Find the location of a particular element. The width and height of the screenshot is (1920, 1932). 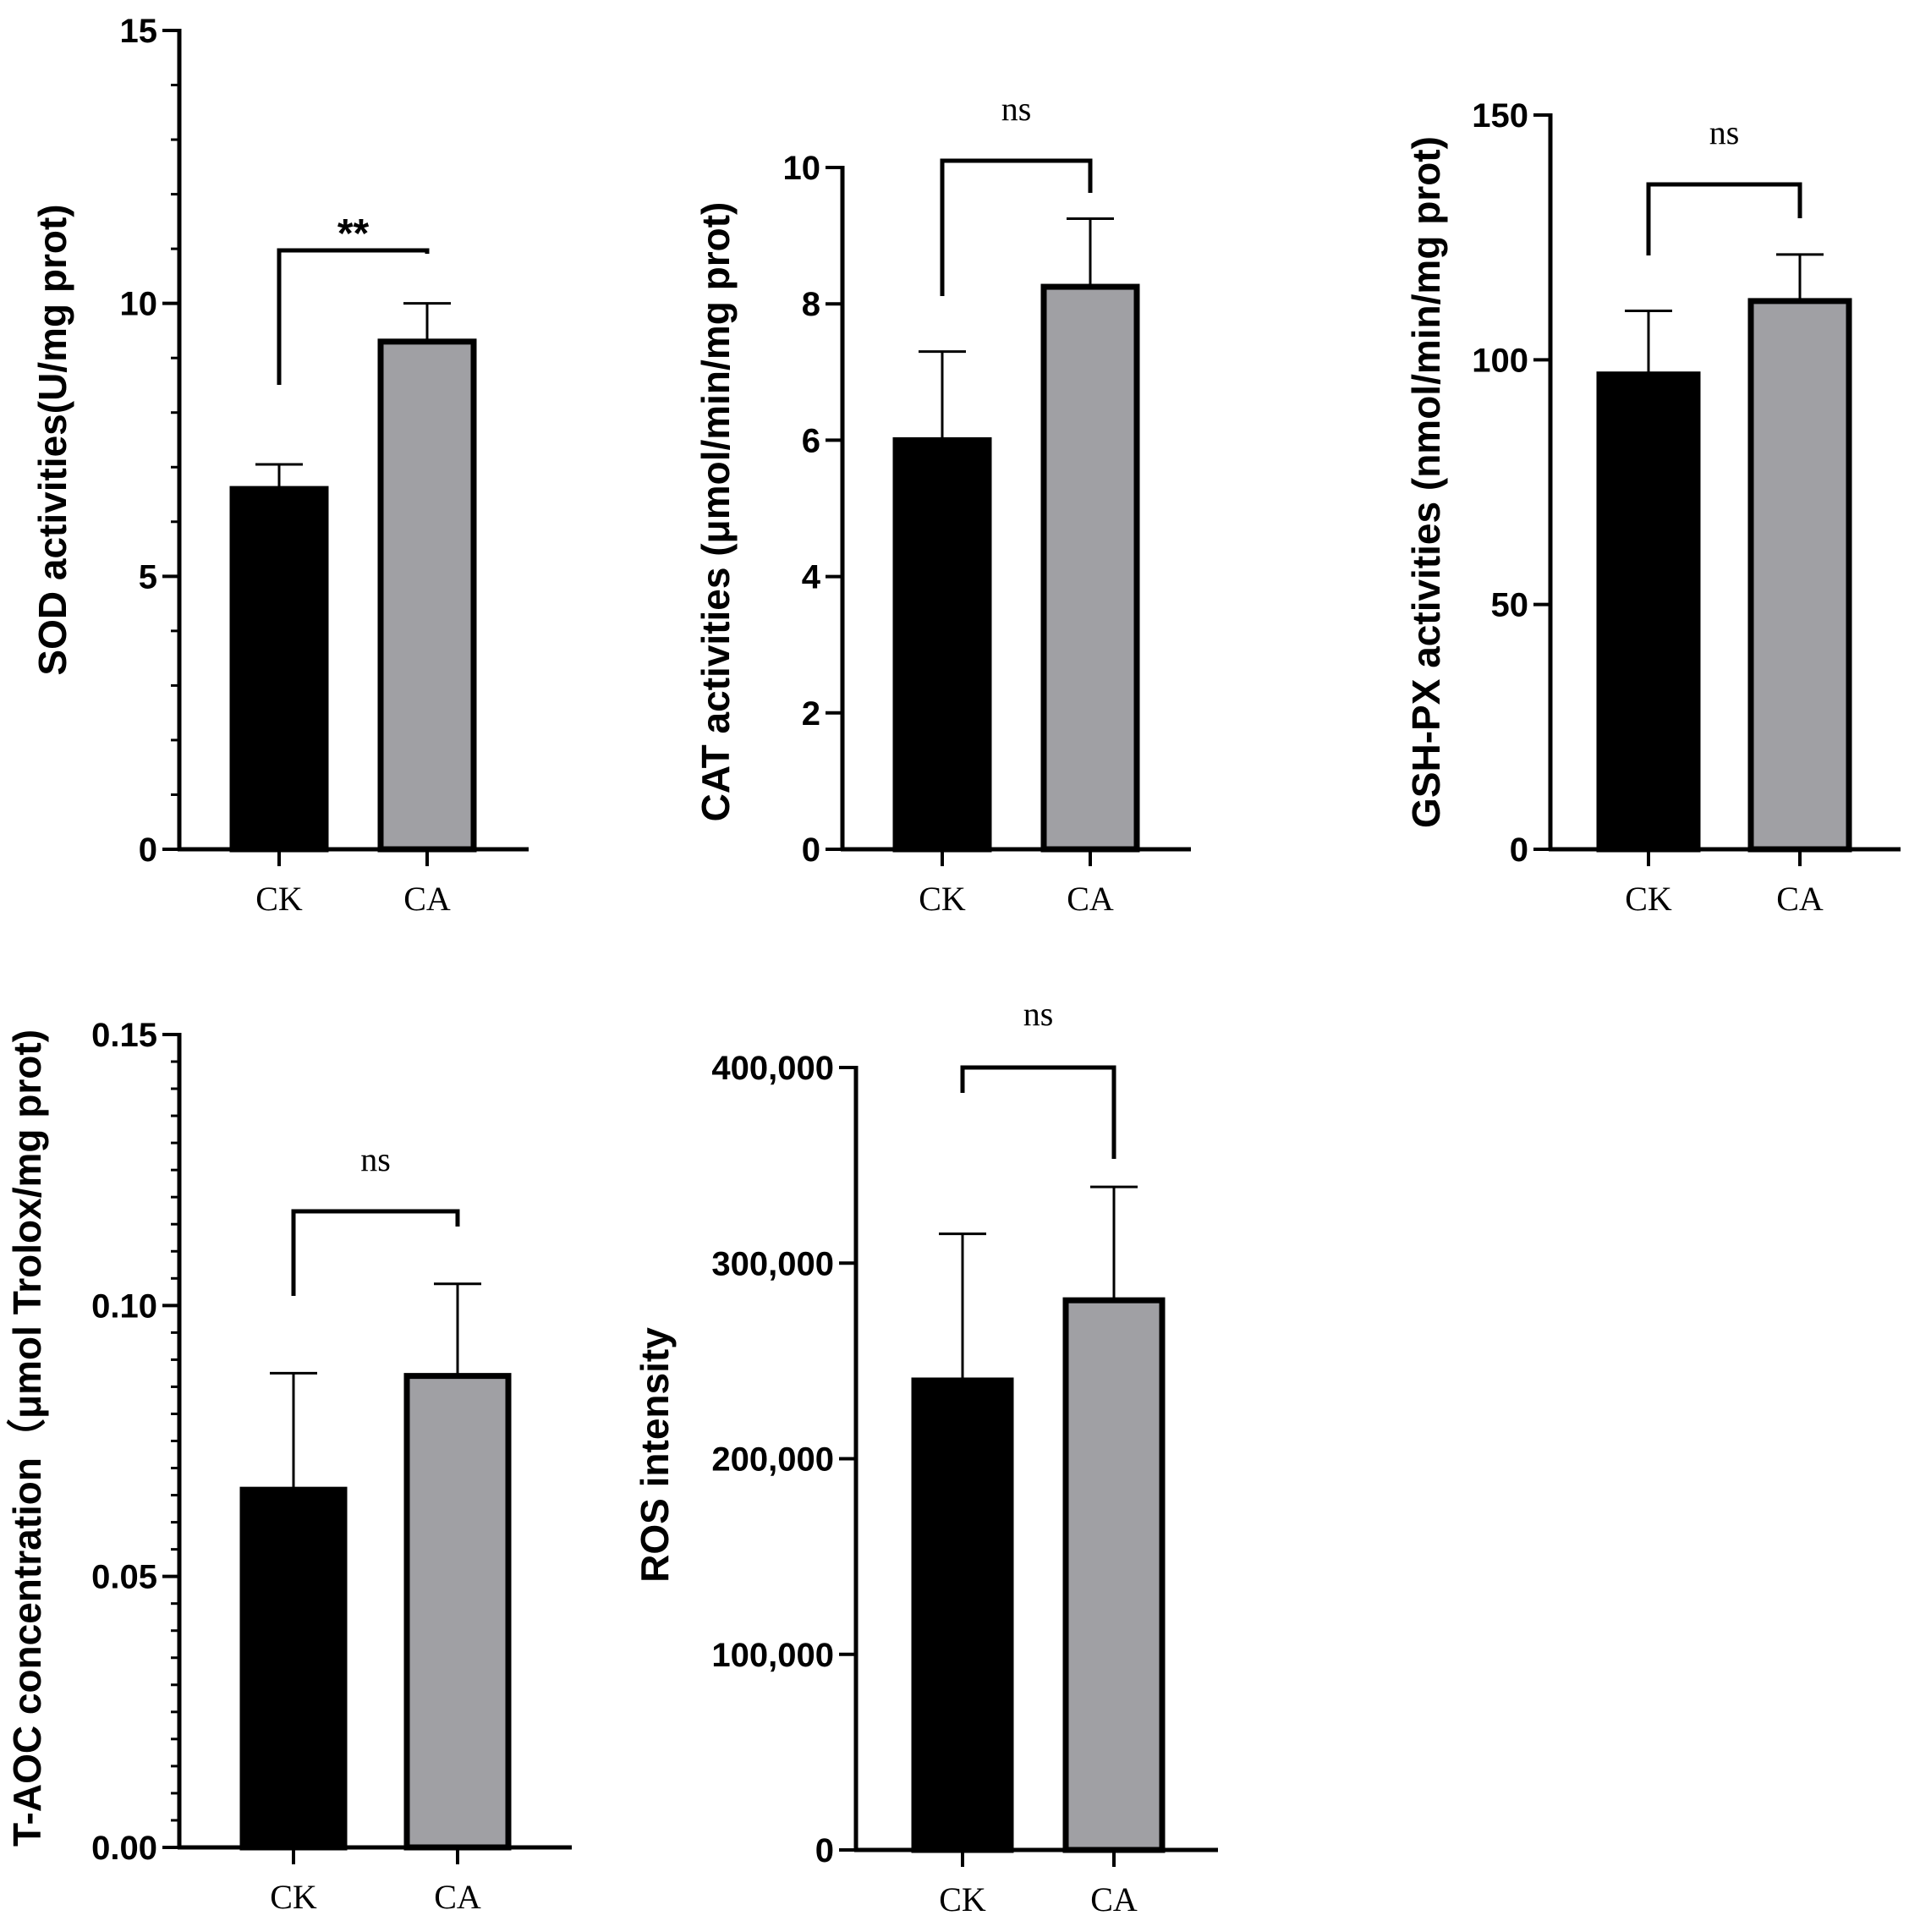

y-tick-label: 6 is located at coordinates (811, 441).